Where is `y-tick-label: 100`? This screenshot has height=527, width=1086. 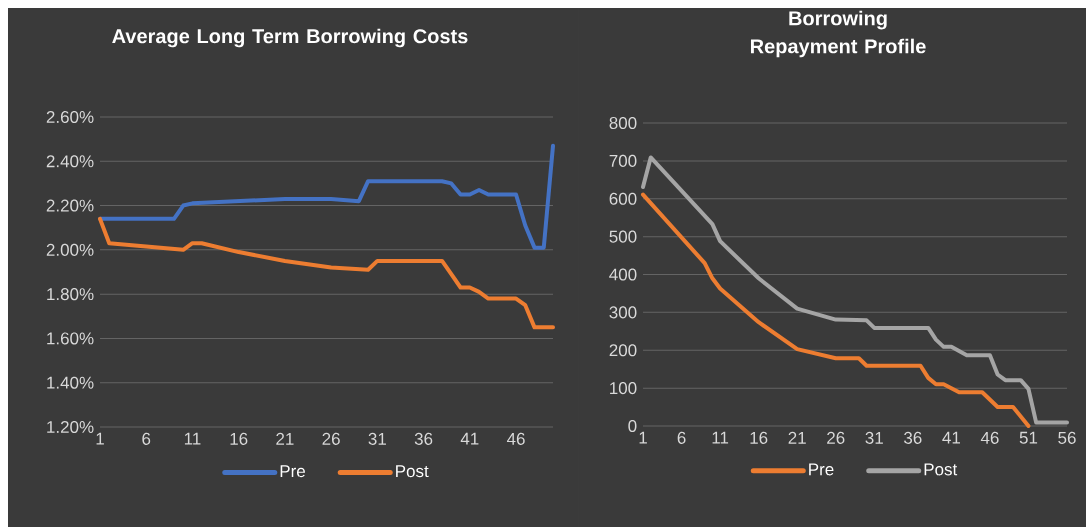
y-tick-label: 100 is located at coordinates (623, 388).